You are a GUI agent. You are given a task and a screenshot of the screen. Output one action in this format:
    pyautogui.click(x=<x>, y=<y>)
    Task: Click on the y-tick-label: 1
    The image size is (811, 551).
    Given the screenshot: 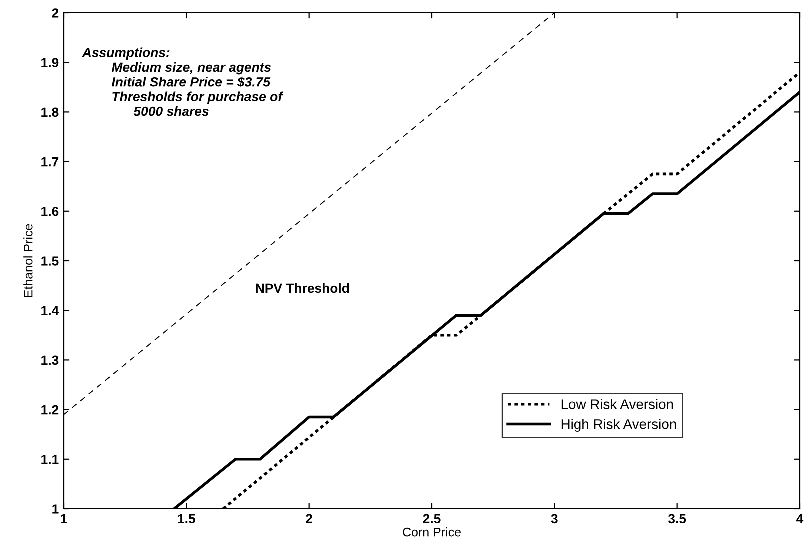 What is the action you would take?
    pyautogui.click(x=55, y=509)
    